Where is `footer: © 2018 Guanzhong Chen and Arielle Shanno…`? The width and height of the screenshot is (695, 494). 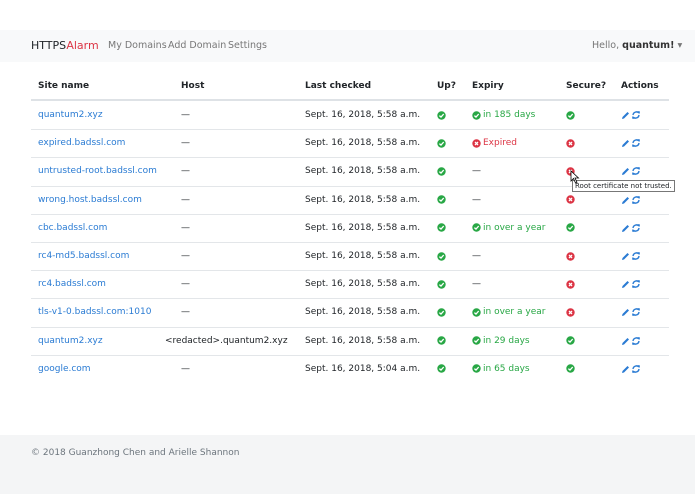
footer: © 2018 Guanzhong Chen and Arielle Shanno… is located at coordinates (347, 464).